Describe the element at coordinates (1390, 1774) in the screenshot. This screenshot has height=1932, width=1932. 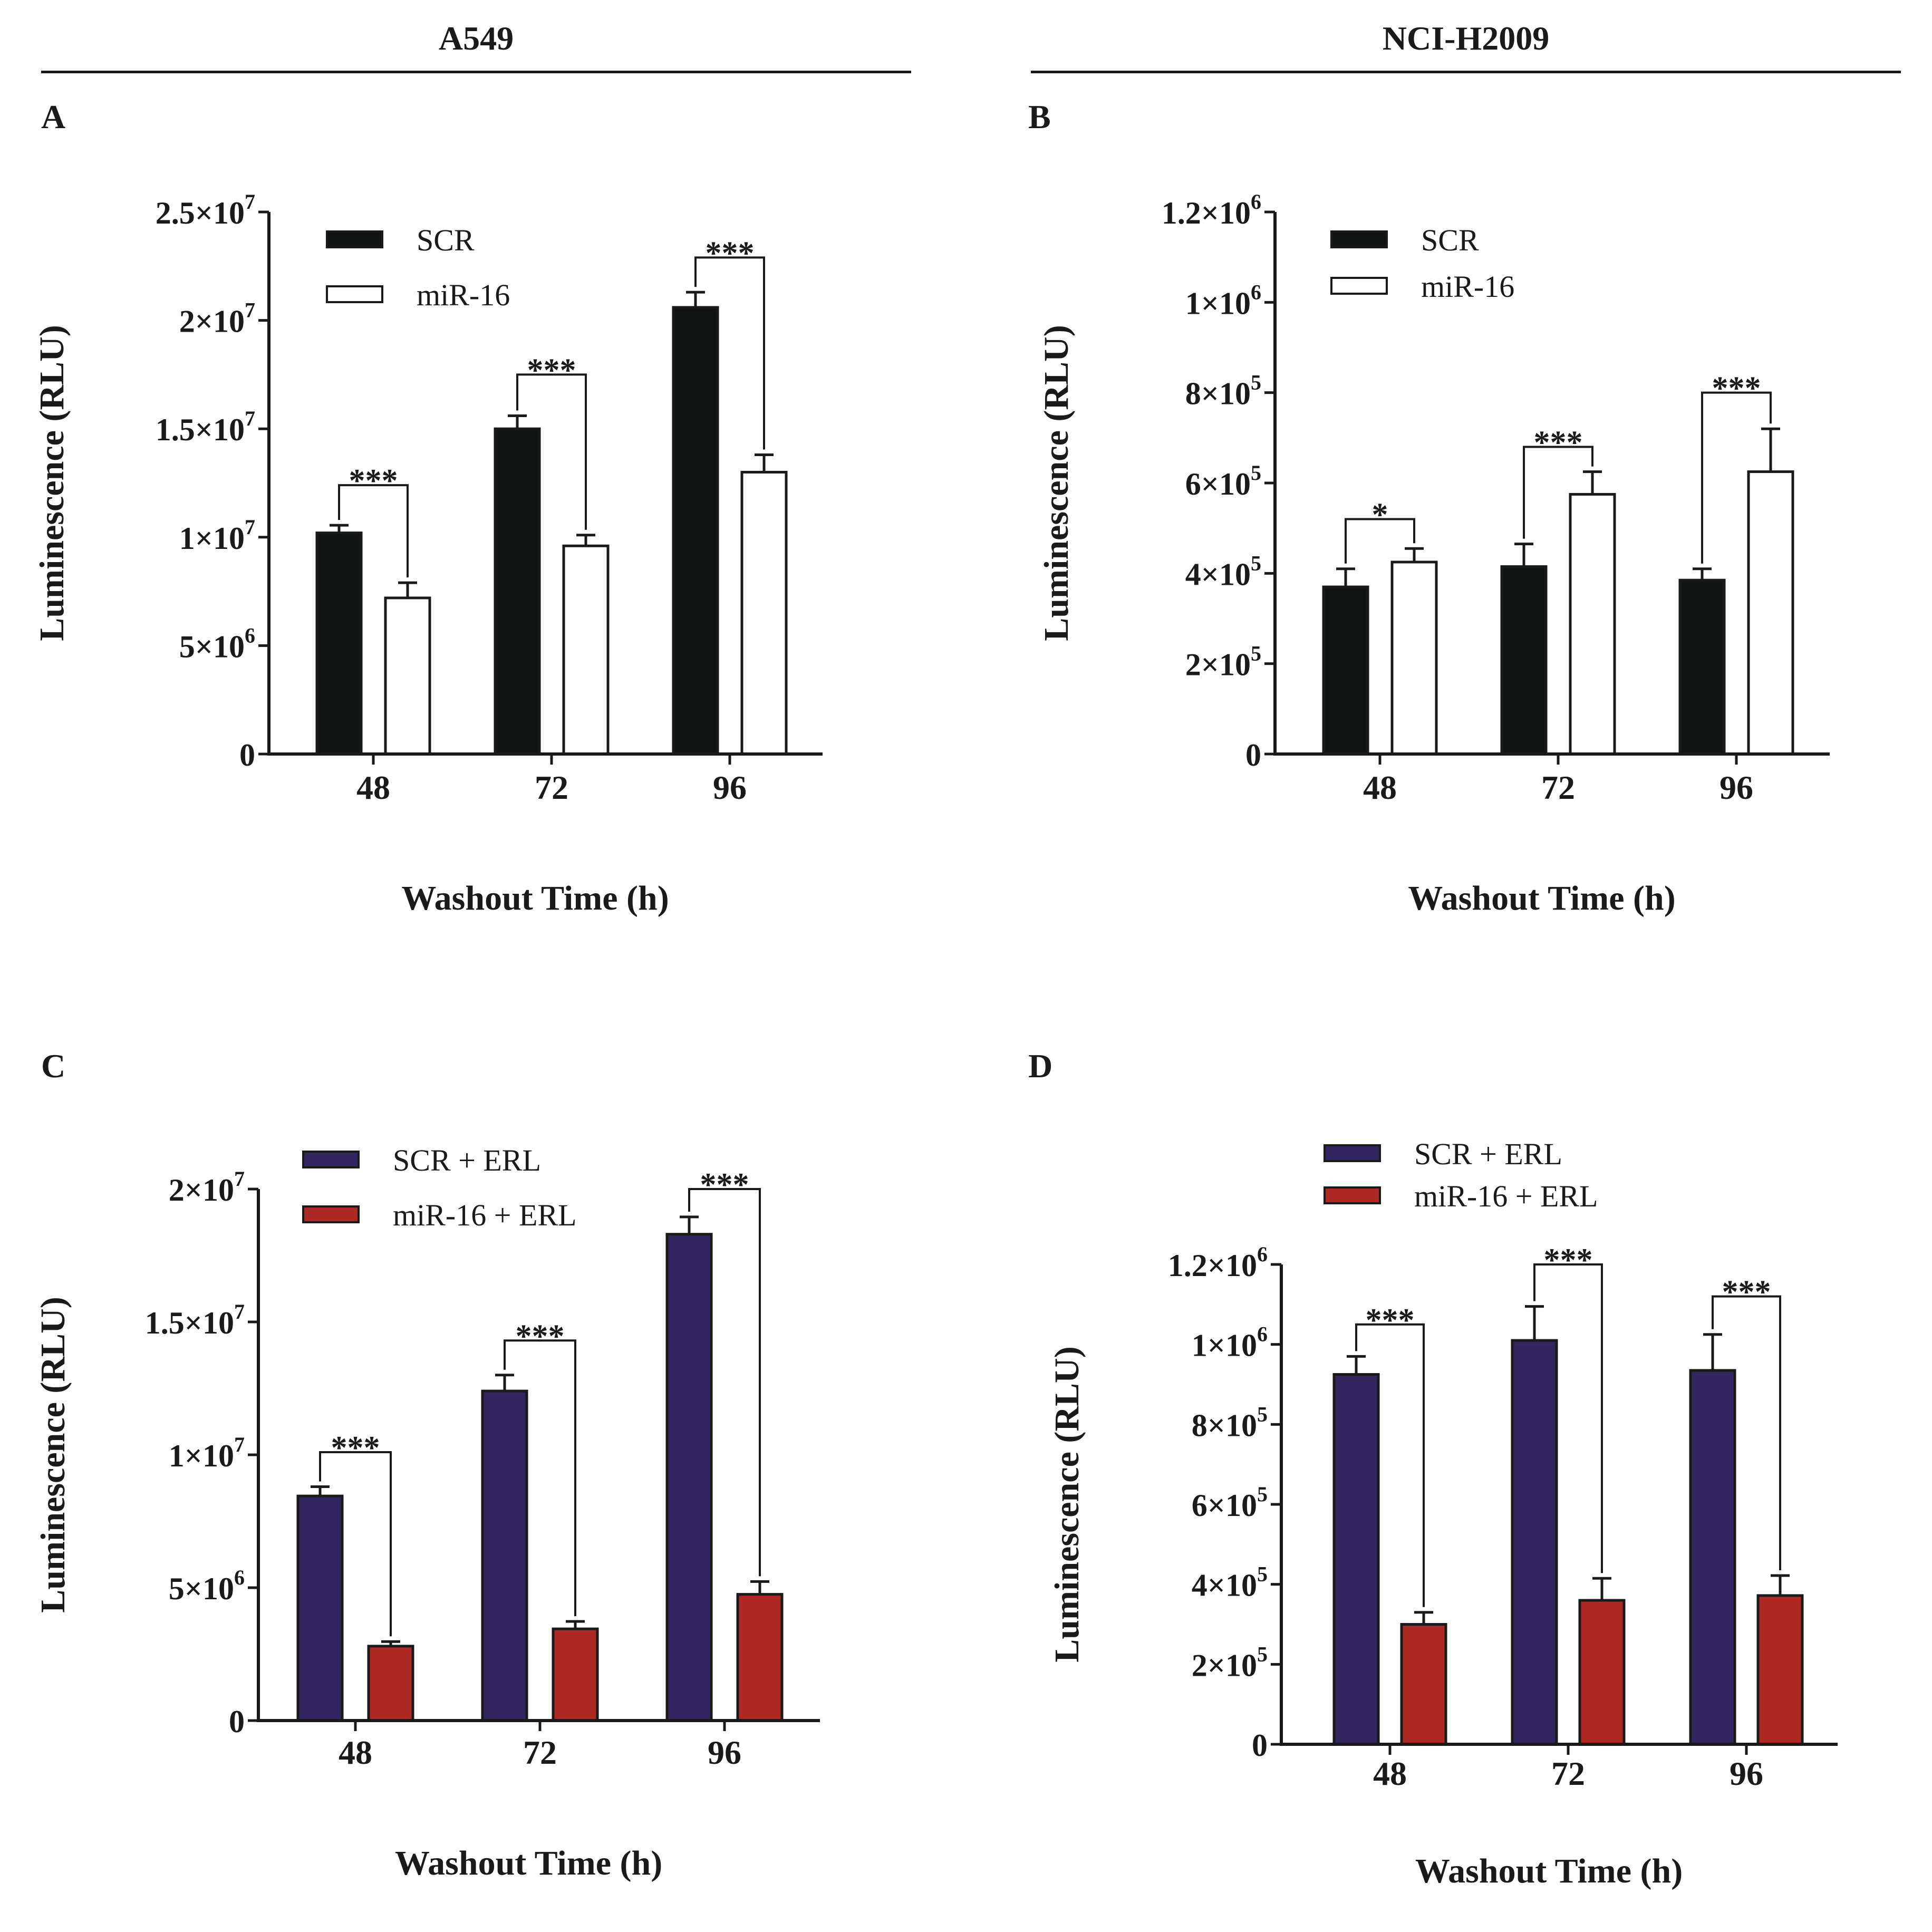
I see `x-tick-label-d-48: 48` at that location.